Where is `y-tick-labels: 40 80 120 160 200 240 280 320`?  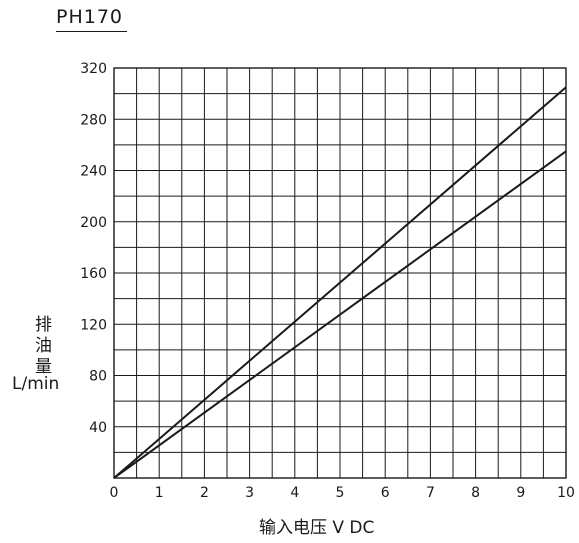 y-tick-labels: 40 80 120 160 200 240 280 320 is located at coordinates (93, 248).